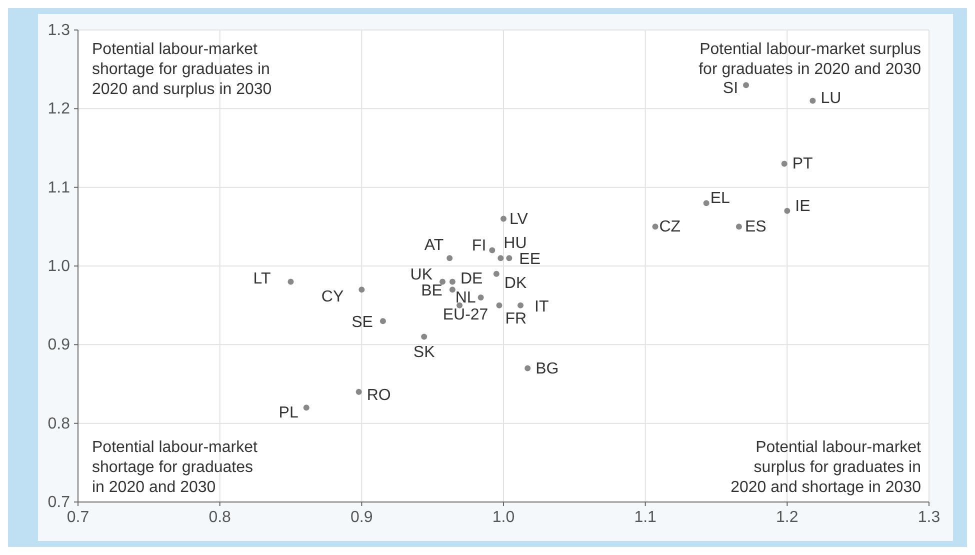 The height and width of the screenshot is (555, 975). Describe the element at coordinates (59, 187) in the screenshot. I see `y-tick-label: 1.1` at that location.